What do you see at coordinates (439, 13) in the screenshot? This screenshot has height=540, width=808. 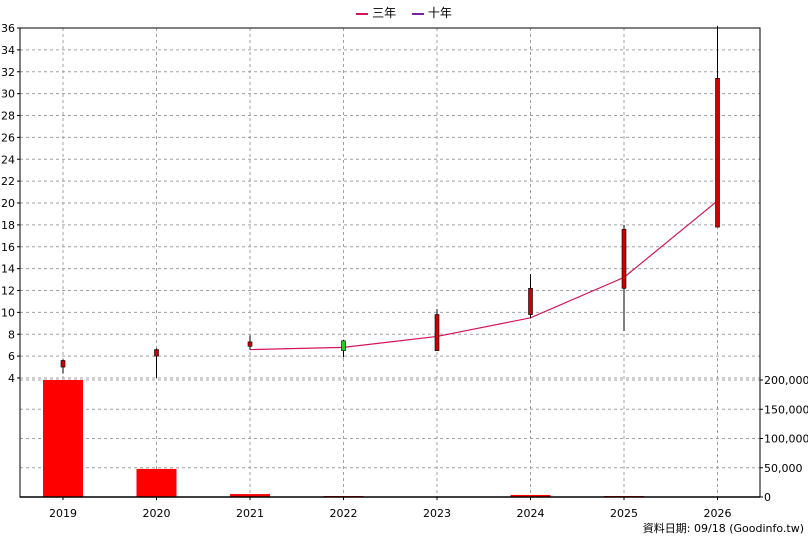 I see `legend-label-1: 十年` at bounding box center [439, 13].